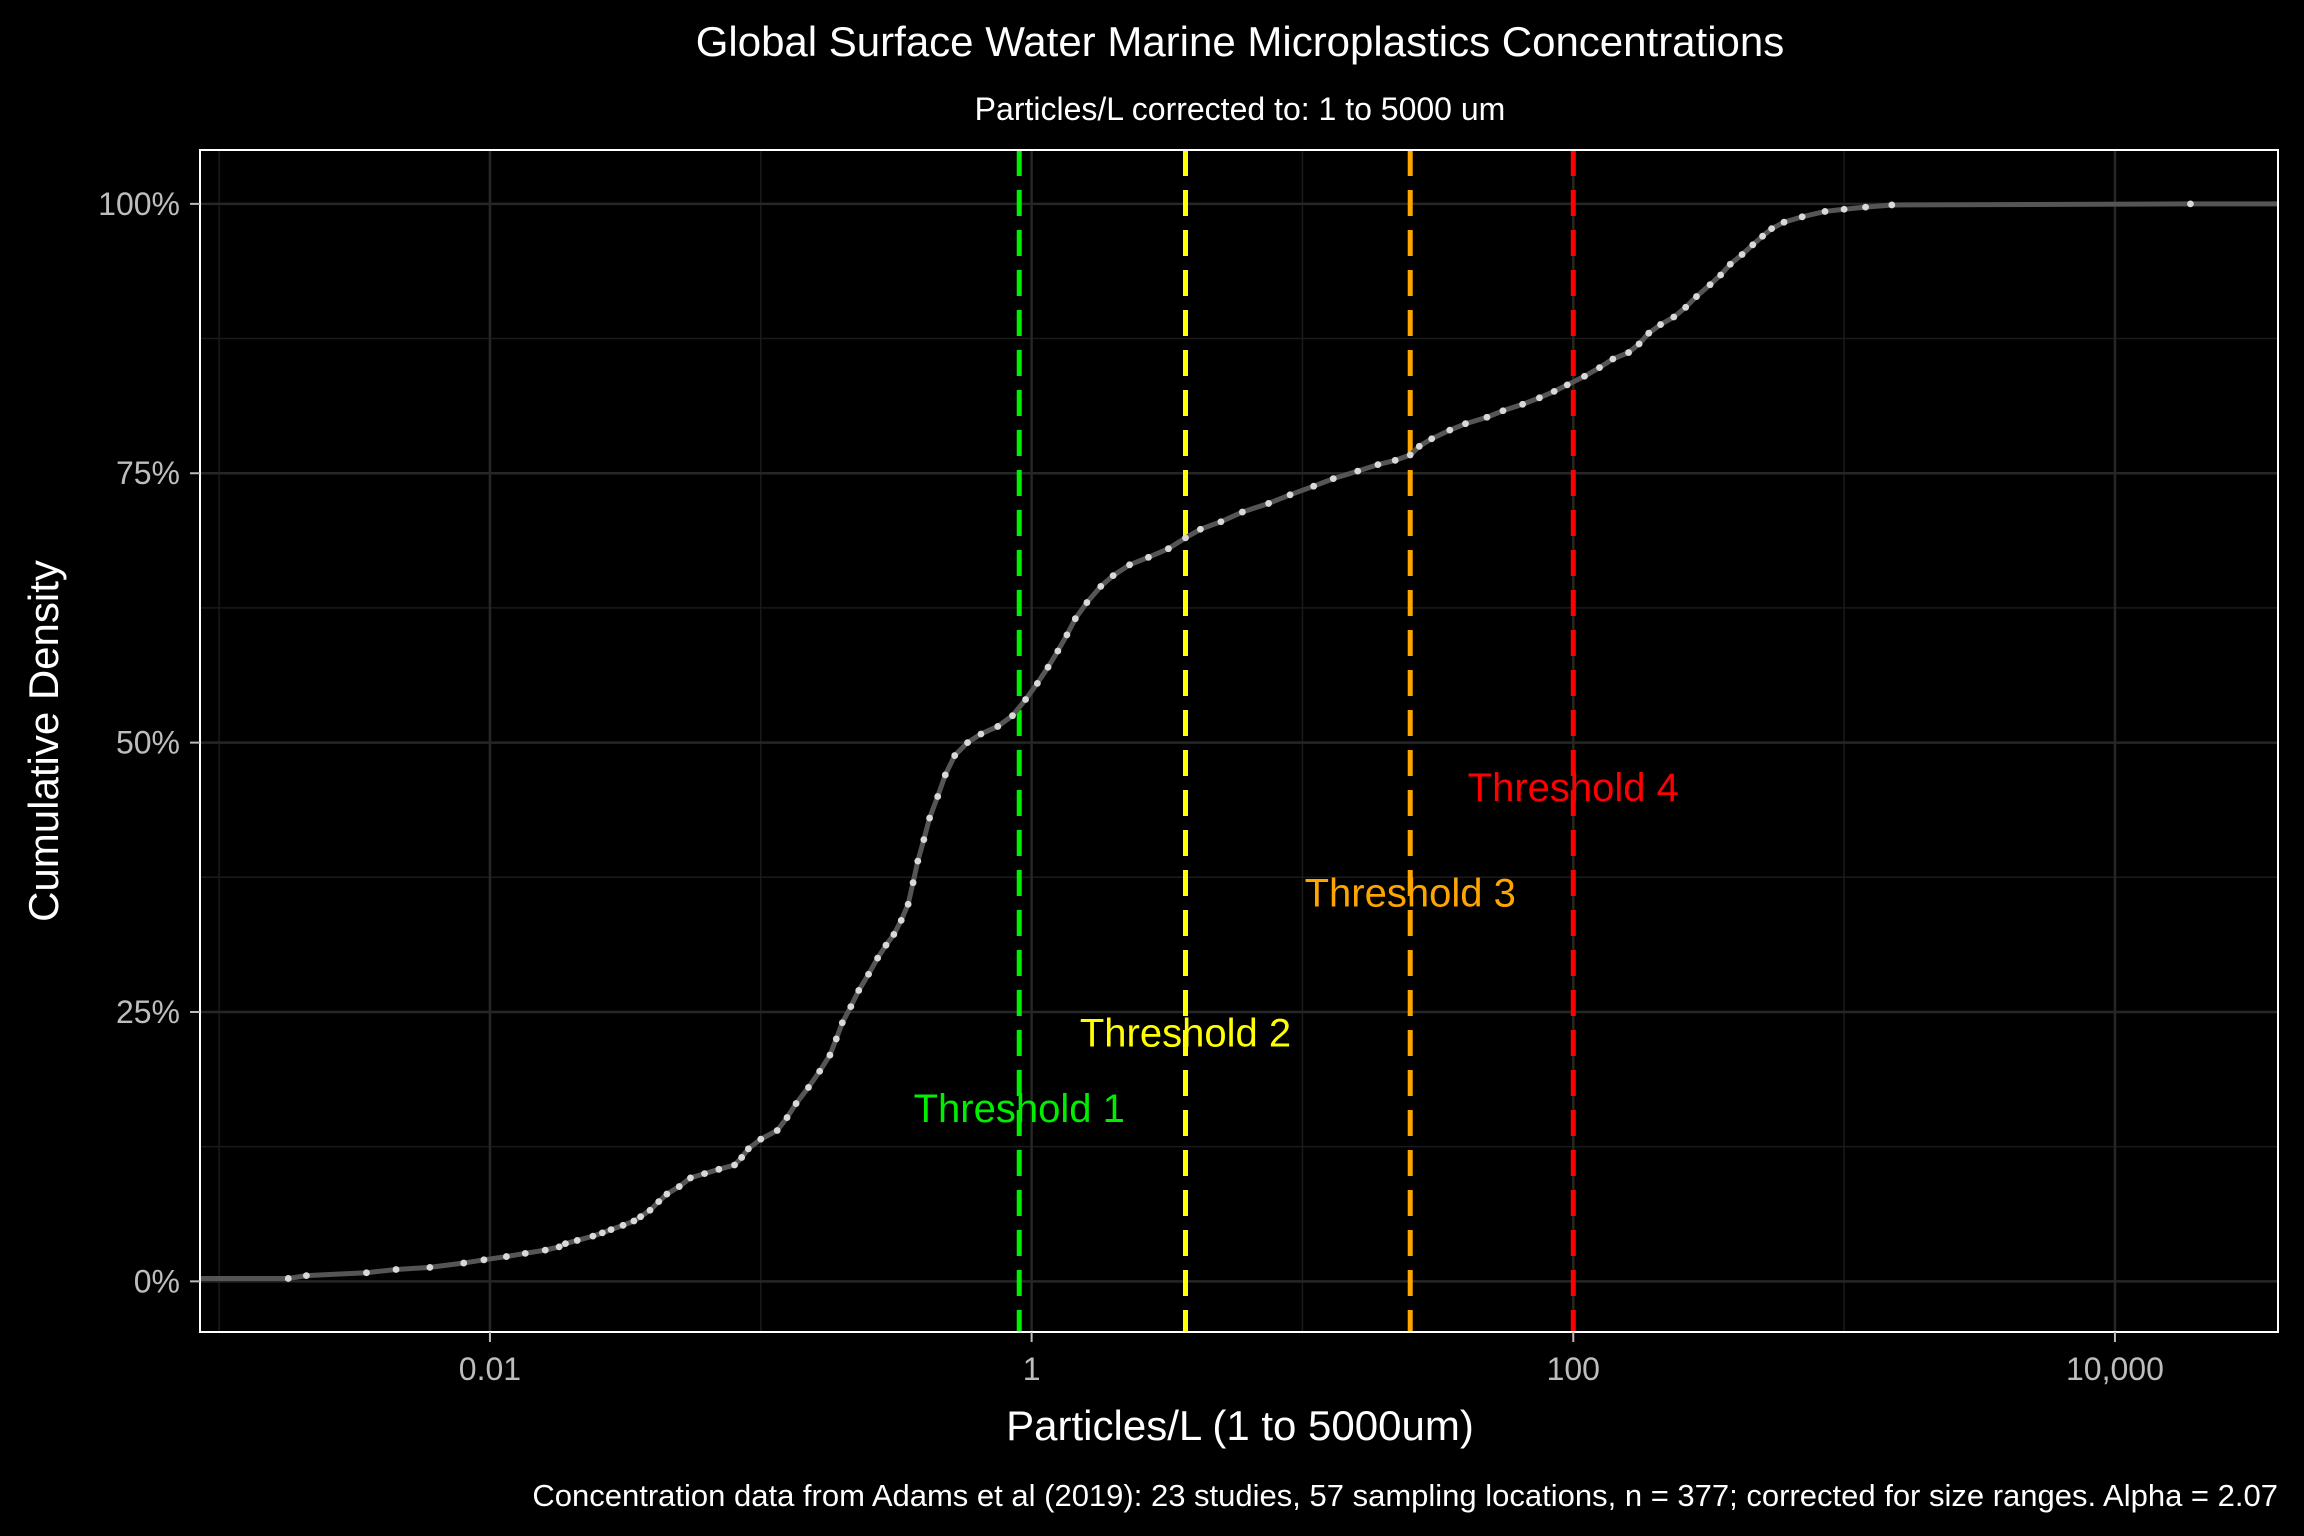 The width and height of the screenshot is (2304, 1536). What do you see at coordinates (139, 204) in the screenshot?
I see `y-tick-label: 100%` at bounding box center [139, 204].